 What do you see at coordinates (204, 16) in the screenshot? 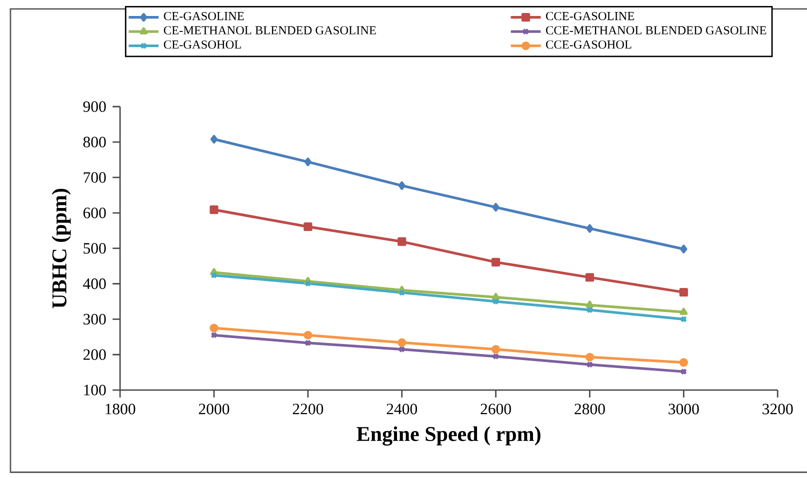
I see `legend-label: CE-GASOLINE` at bounding box center [204, 16].